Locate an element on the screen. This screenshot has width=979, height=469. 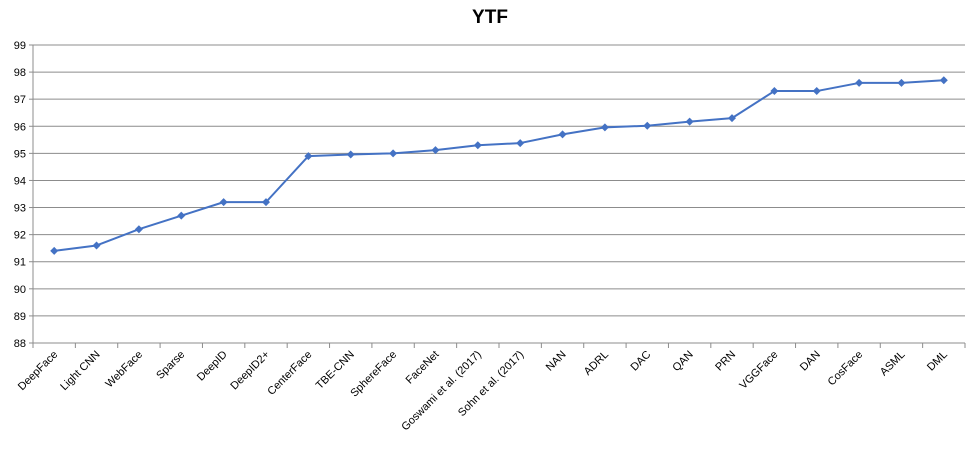
x-tick-label: CosFace is located at coordinates (846, 369).